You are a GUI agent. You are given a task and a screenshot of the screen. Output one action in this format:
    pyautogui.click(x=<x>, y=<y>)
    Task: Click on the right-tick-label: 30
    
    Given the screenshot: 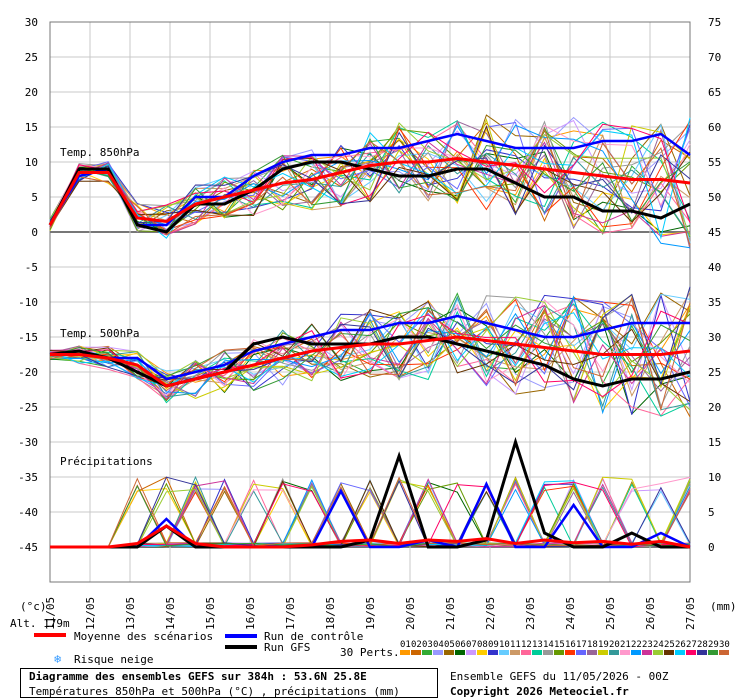 What is the action you would take?
    pyautogui.click(x=714, y=337)
    